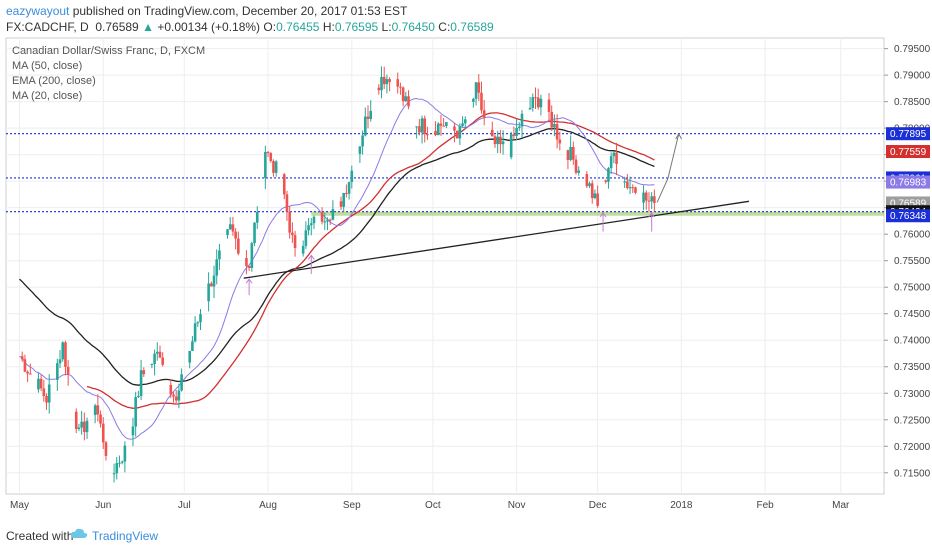 This screenshot has width=932, height=550. I want to click on y-tick-label: 0.73000, so click(912, 394).